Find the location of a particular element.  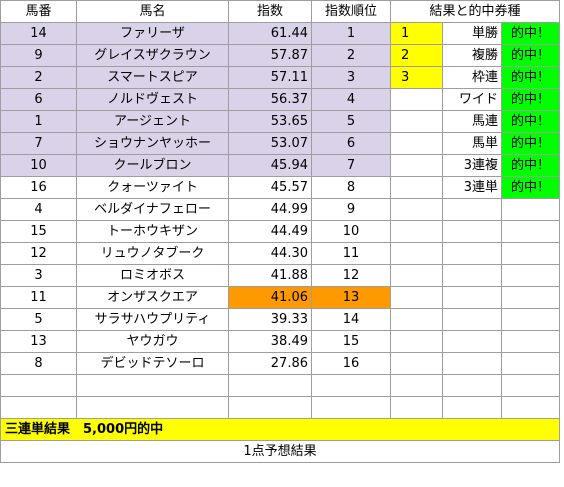

horse-name-cell: クールブロン is located at coordinates (152, 165).